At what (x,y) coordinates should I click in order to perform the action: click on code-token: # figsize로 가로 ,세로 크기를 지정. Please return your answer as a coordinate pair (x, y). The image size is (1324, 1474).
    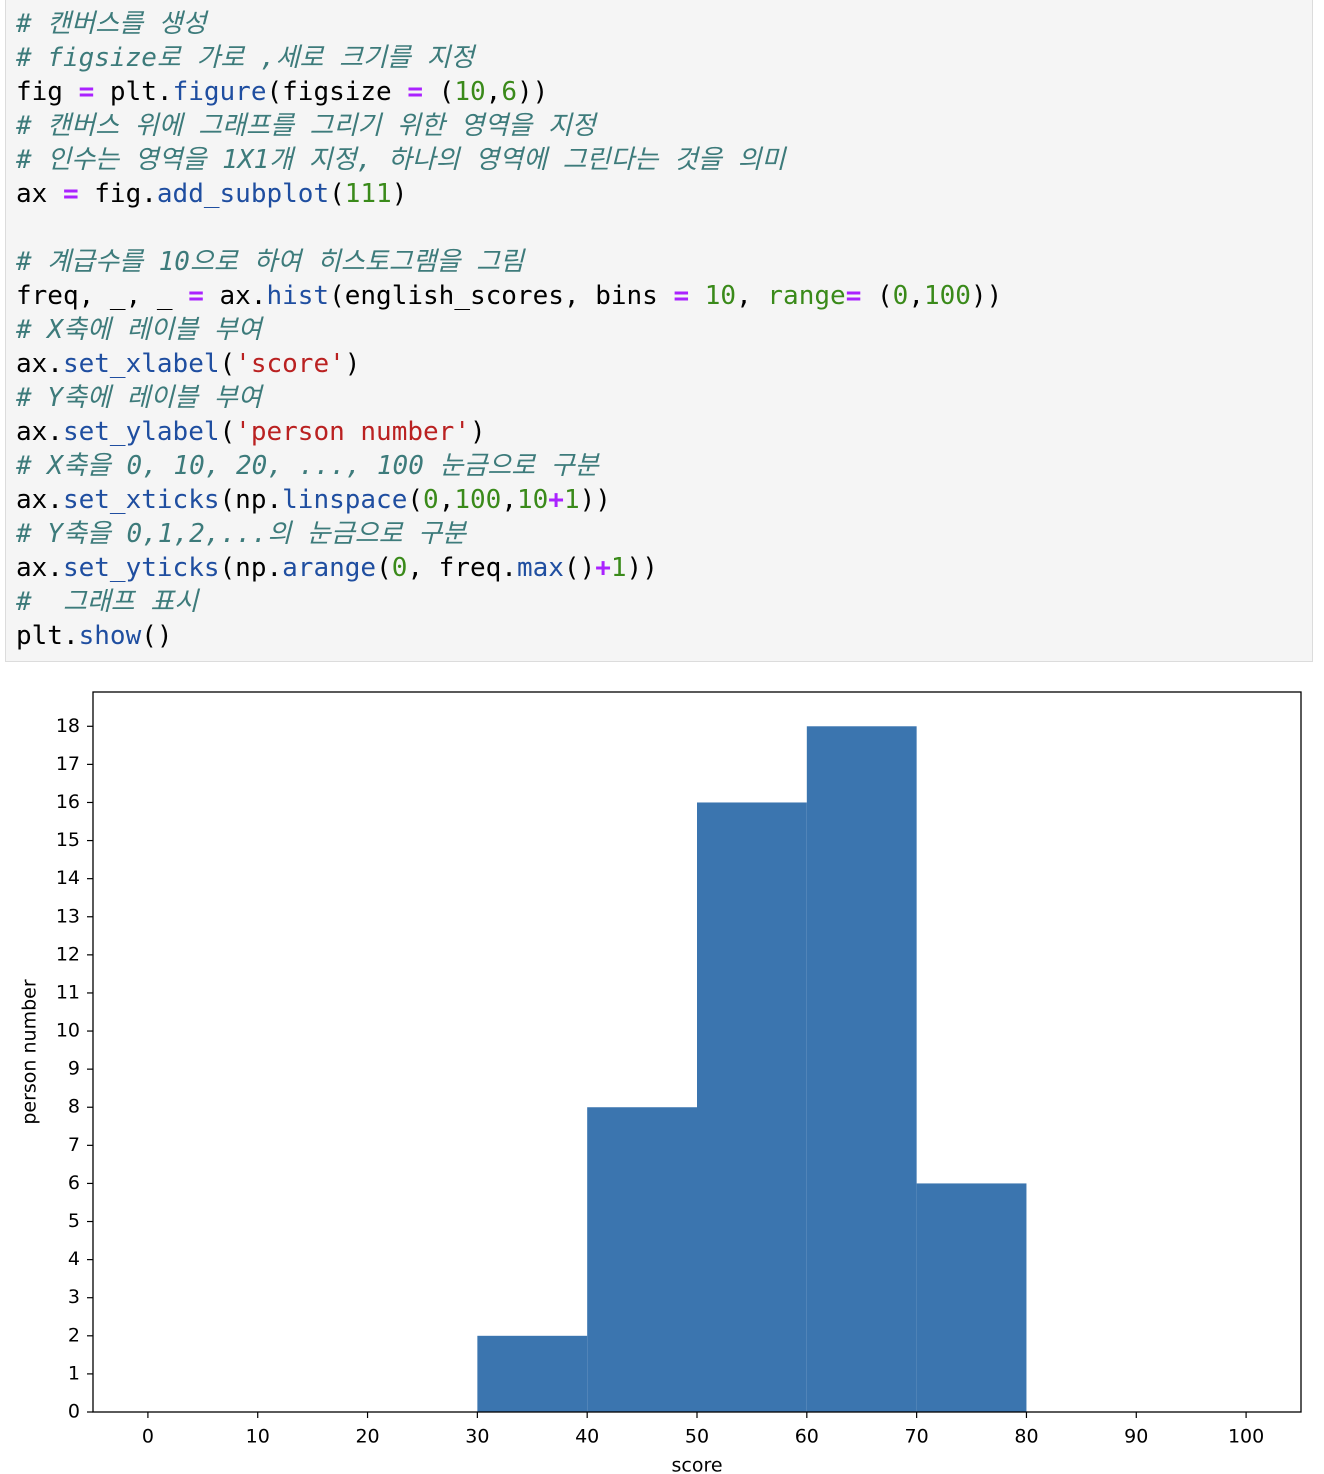
    Looking at the image, I should click on (245, 58).